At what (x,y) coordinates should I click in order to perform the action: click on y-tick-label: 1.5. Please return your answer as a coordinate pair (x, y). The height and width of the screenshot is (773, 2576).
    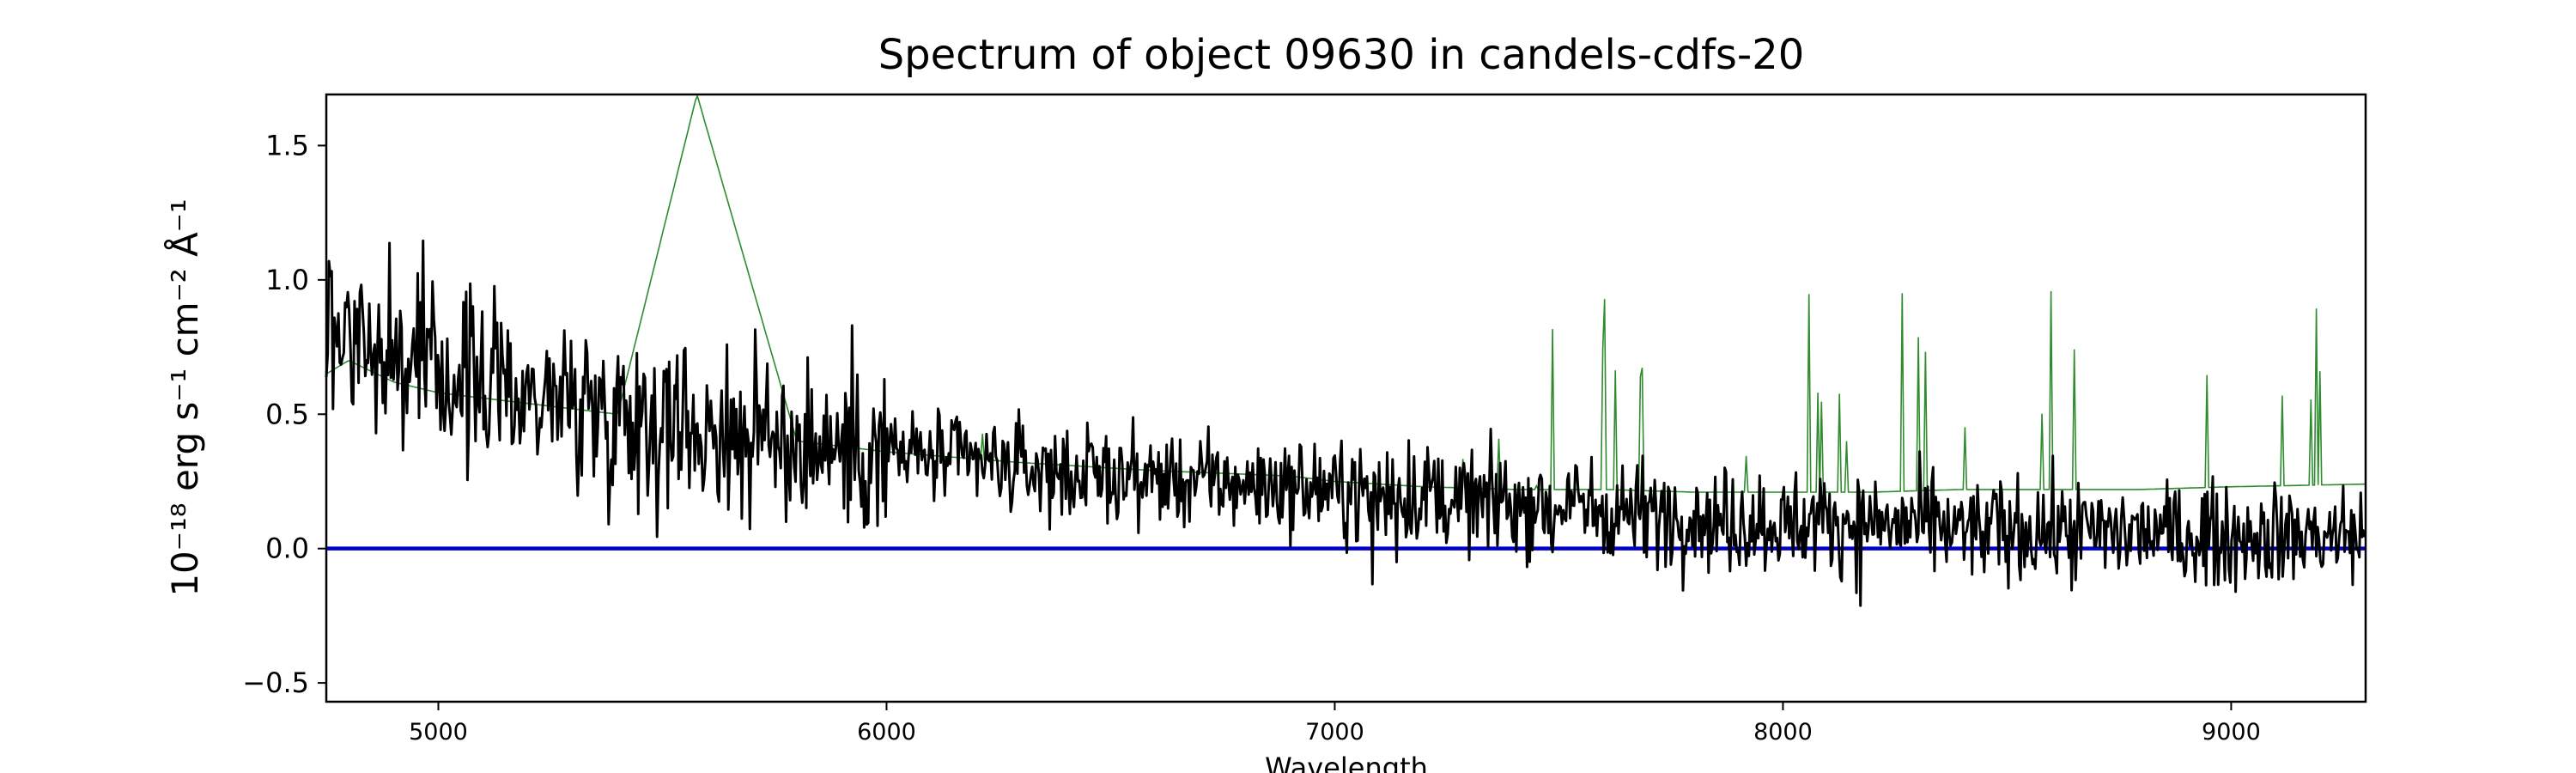
    Looking at the image, I should click on (287, 145).